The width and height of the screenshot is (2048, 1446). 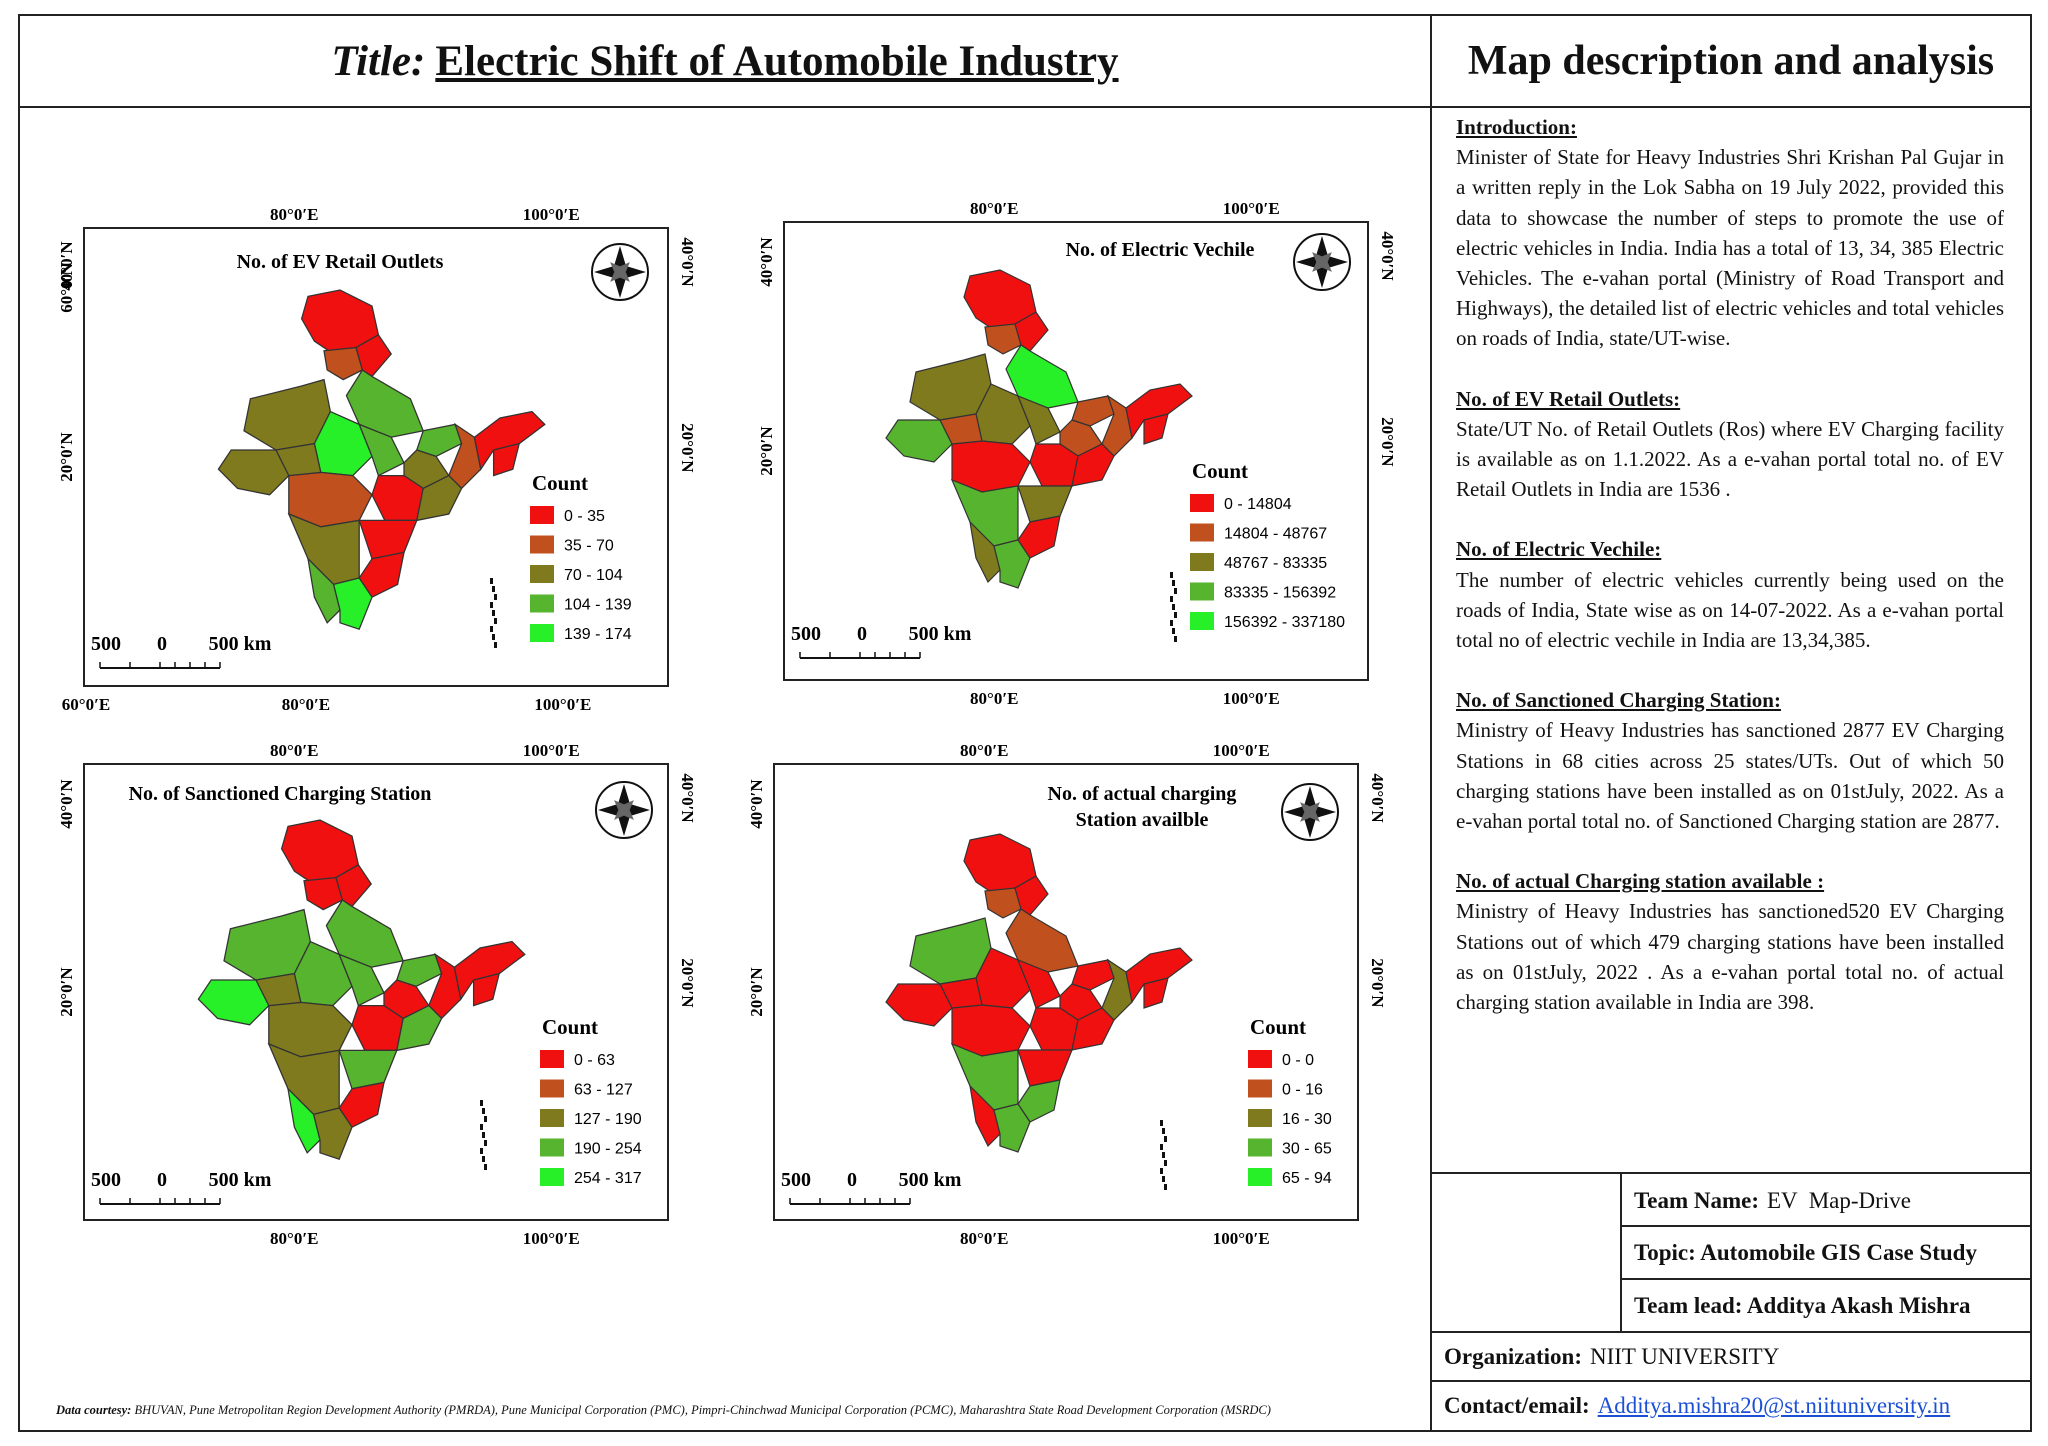 What do you see at coordinates (1280, 593) in the screenshot?
I see `legend-label: 83335 - 156392` at bounding box center [1280, 593].